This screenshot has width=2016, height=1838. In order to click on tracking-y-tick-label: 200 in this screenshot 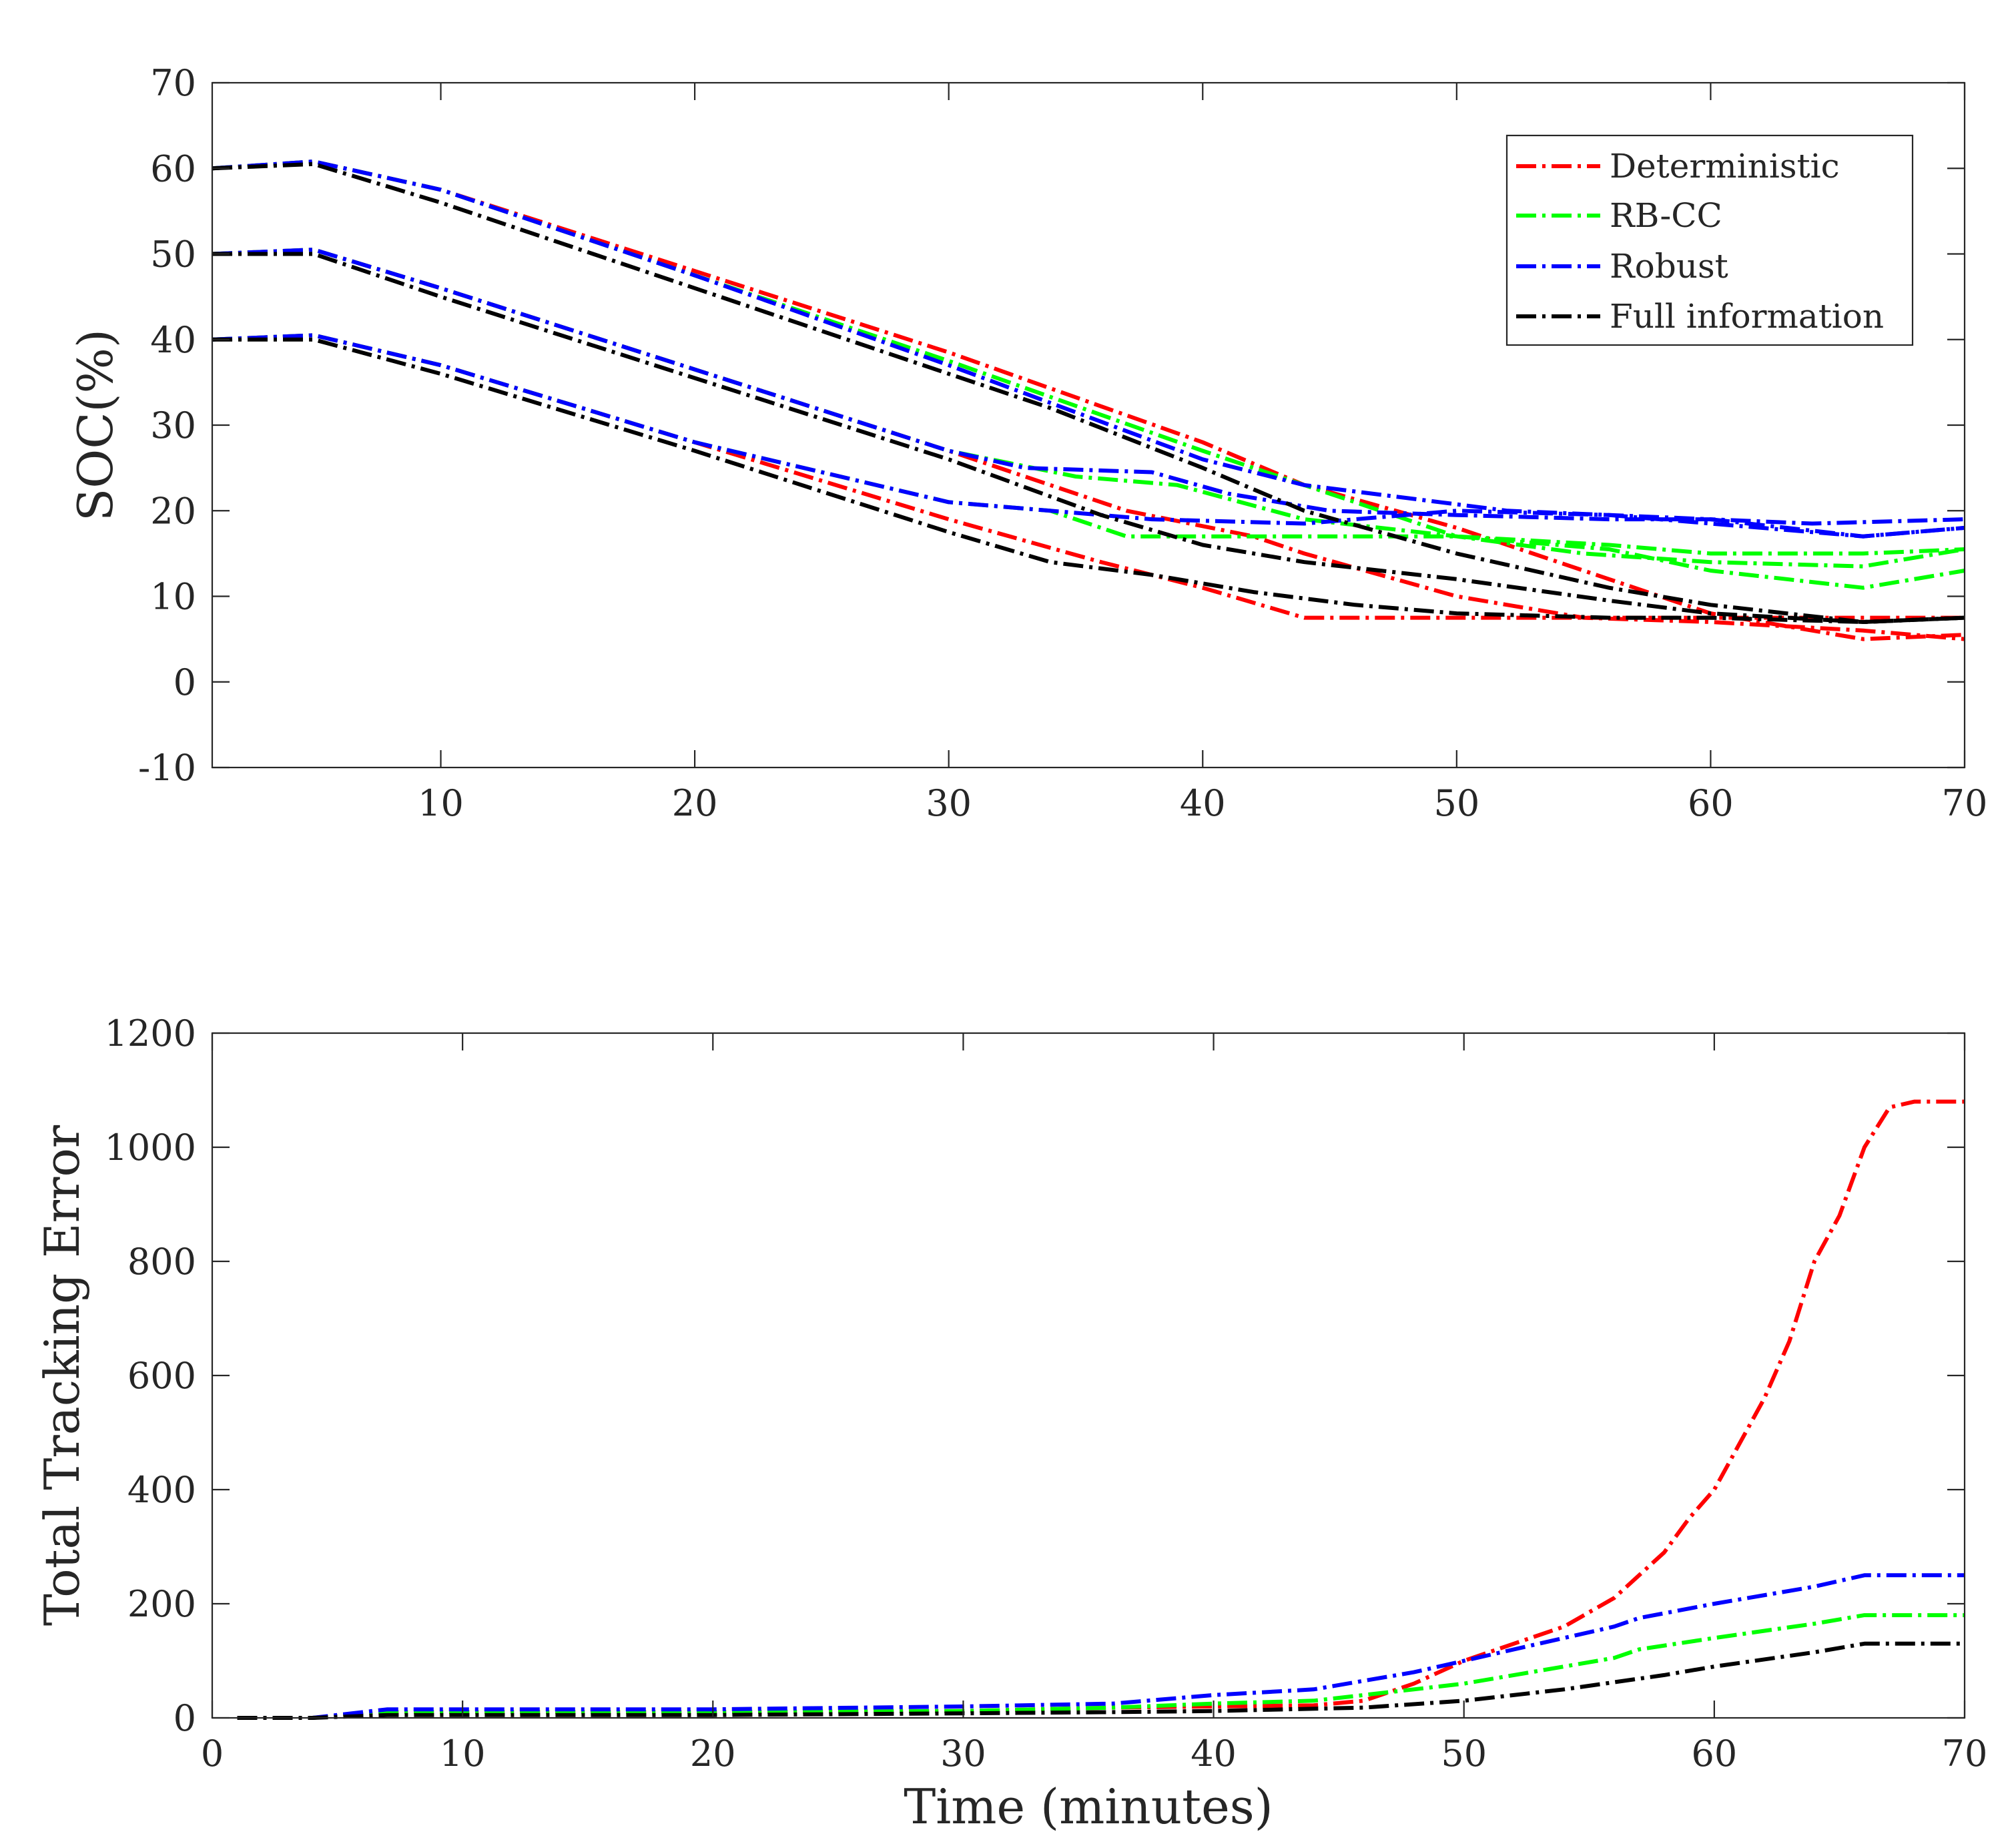, I will do `click(161, 1604)`.